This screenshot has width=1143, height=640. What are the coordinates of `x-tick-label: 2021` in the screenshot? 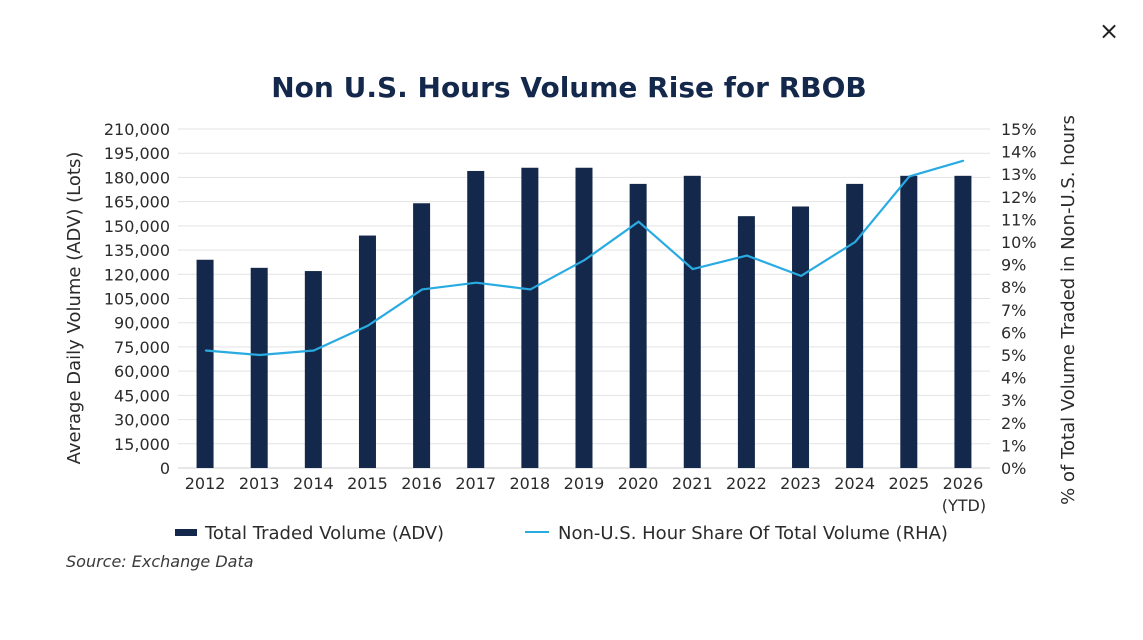 It's located at (692, 483).